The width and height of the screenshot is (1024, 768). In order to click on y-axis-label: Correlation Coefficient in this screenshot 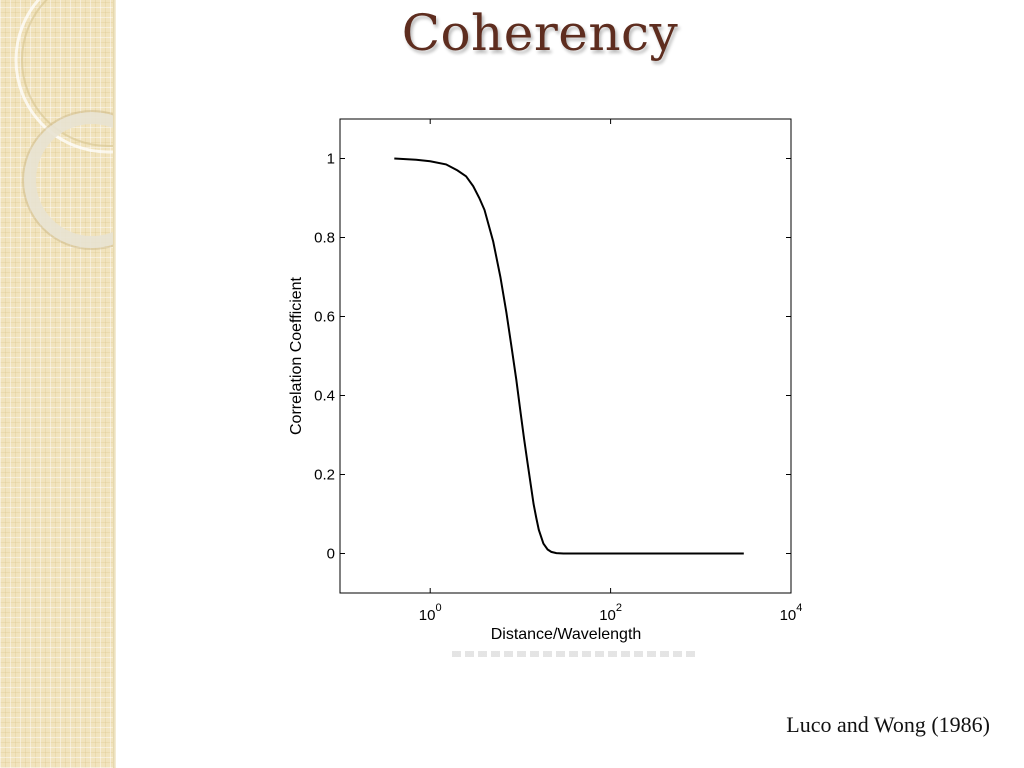, I will do `click(296, 355)`.